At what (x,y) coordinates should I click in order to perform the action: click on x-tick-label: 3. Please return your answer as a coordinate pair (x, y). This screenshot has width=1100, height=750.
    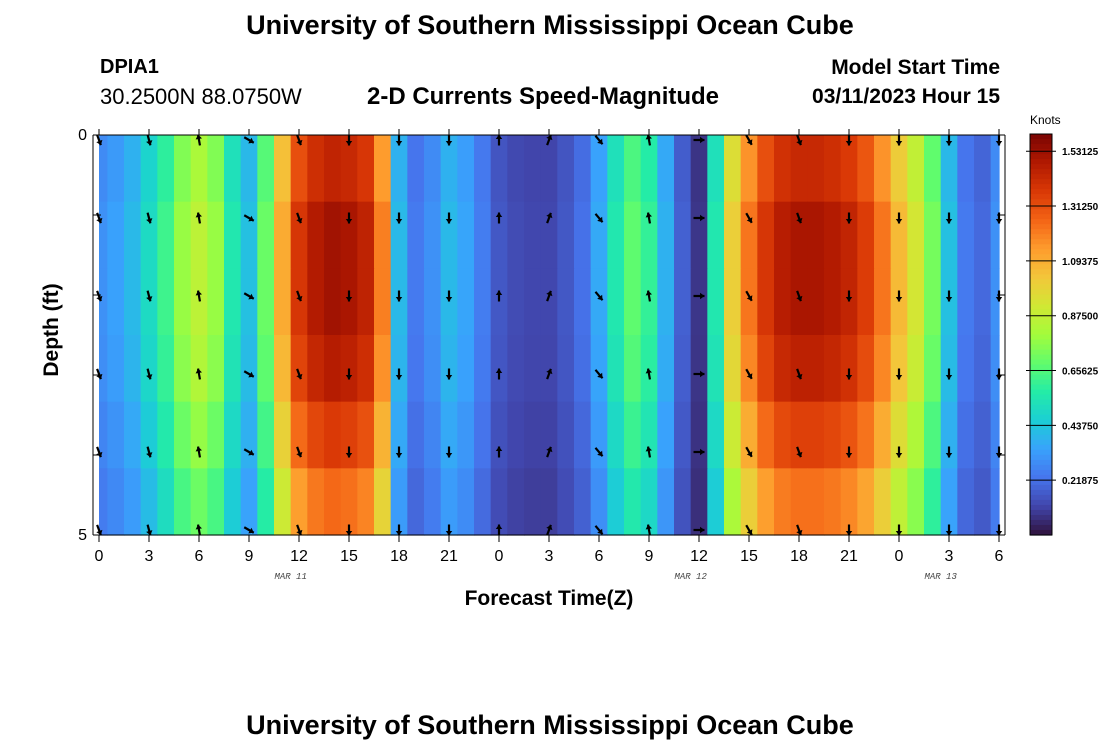
    Looking at the image, I should click on (949, 556).